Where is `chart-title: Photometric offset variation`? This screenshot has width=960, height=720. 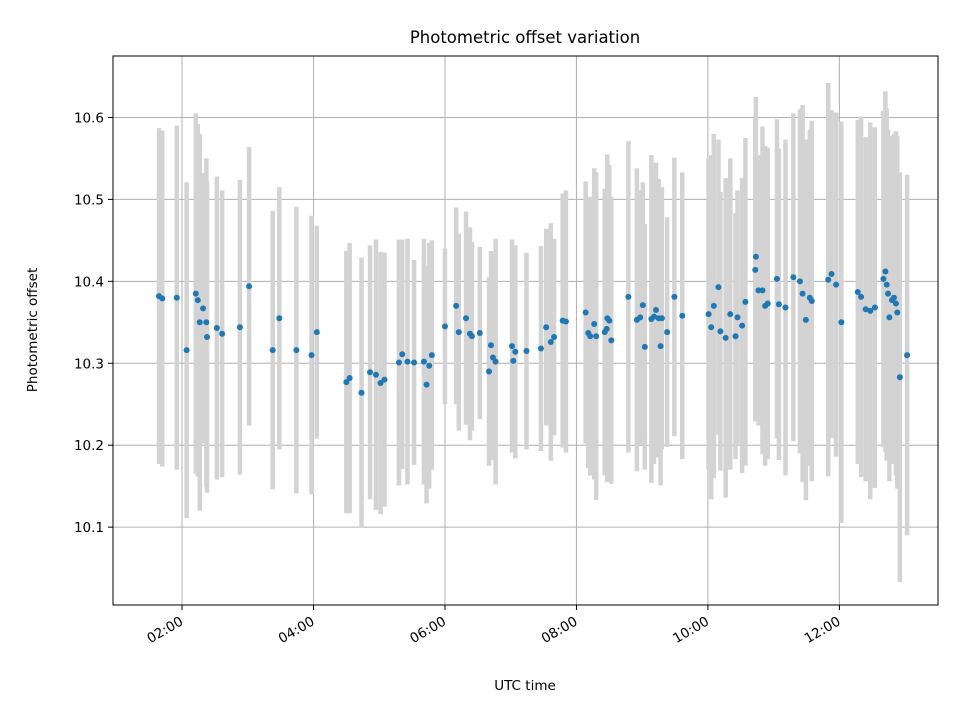 chart-title: Photometric offset variation is located at coordinates (525, 37).